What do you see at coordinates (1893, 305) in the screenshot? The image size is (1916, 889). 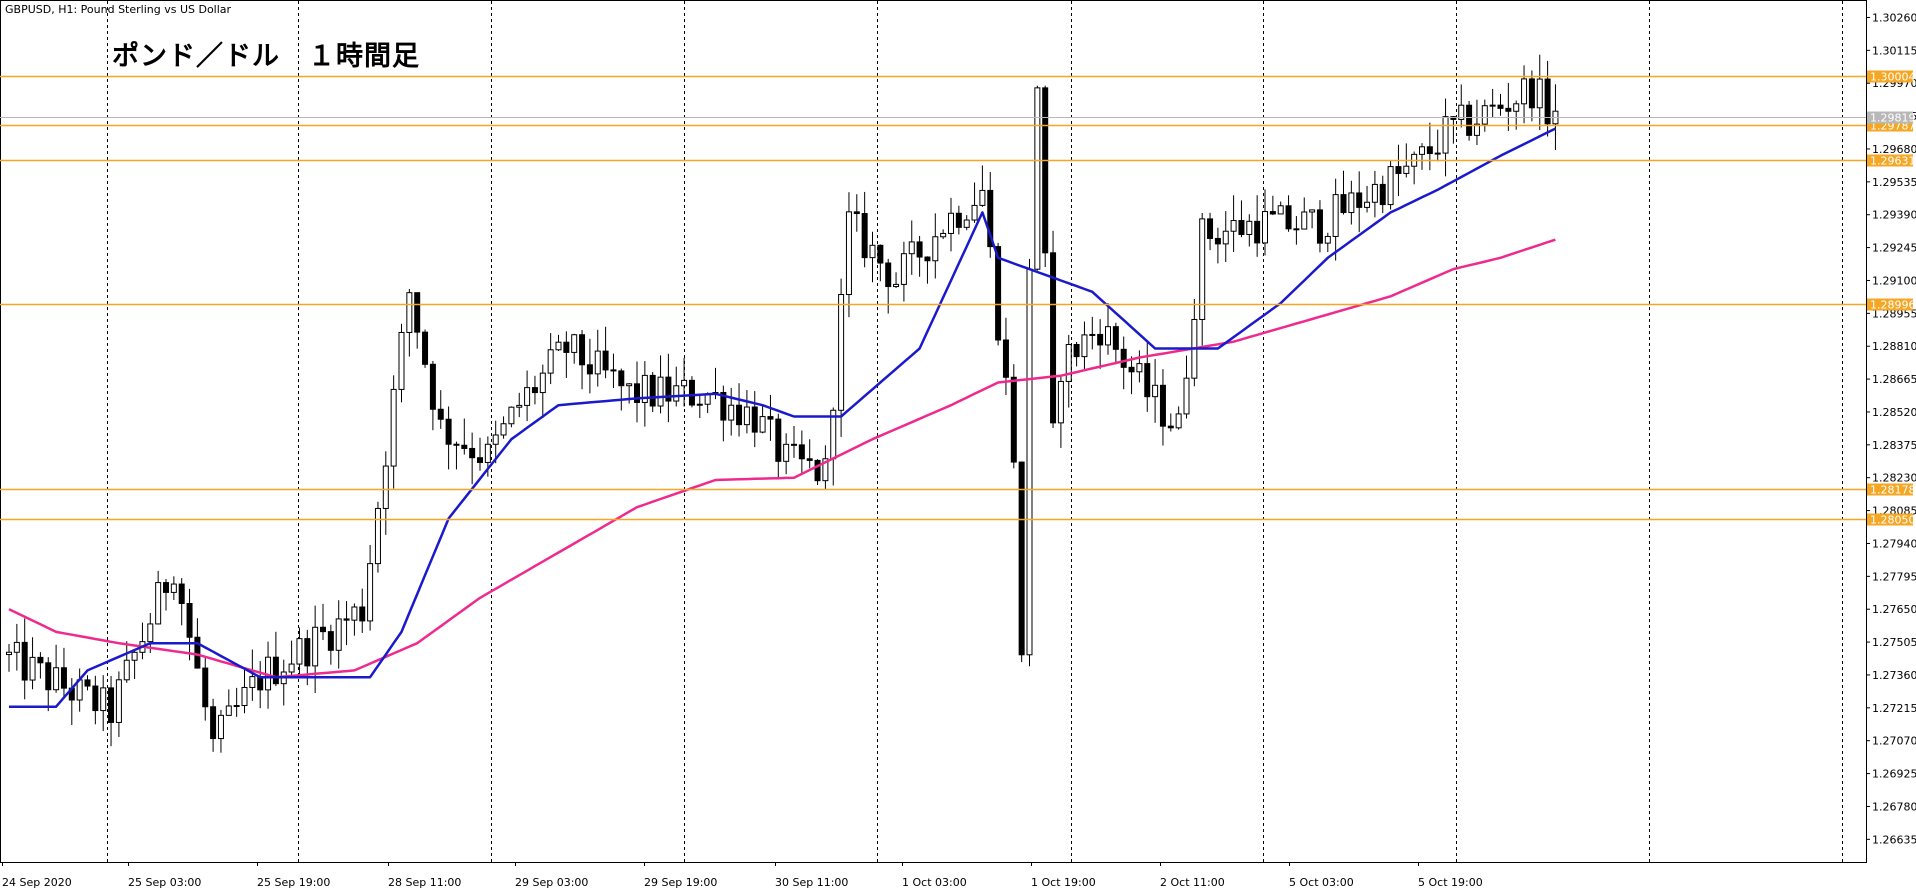 I see `level-price-label: 1.28996` at bounding box center [1893, 305].